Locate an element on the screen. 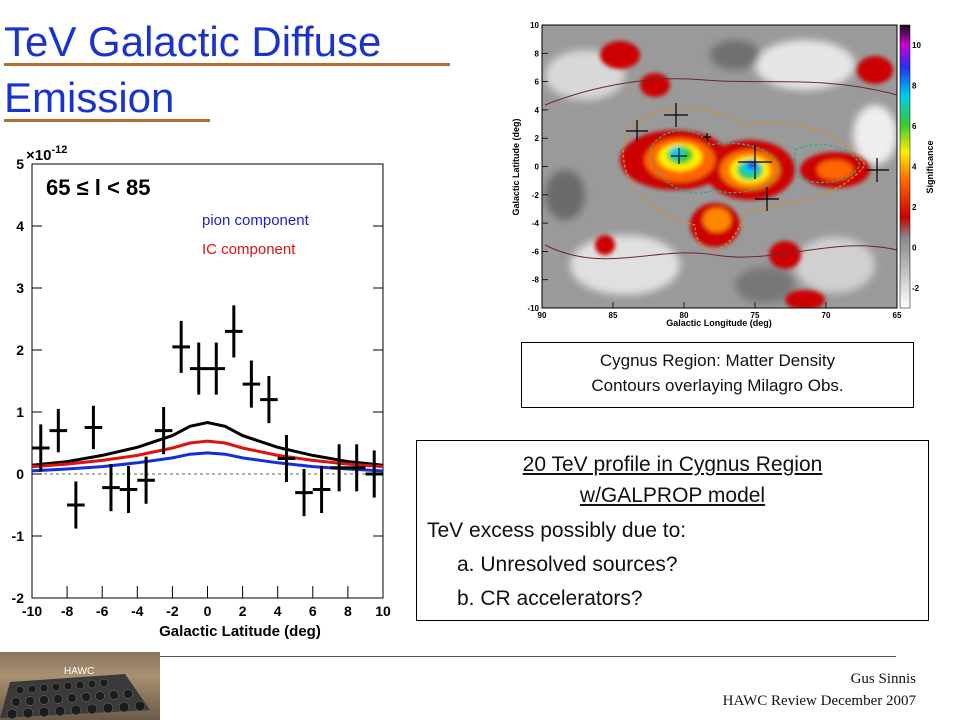 Image resolution: width=960 pixels, height=720 pixels. title-line-1: TeV Galactic Diffuse is located at coordinates (234, 42).